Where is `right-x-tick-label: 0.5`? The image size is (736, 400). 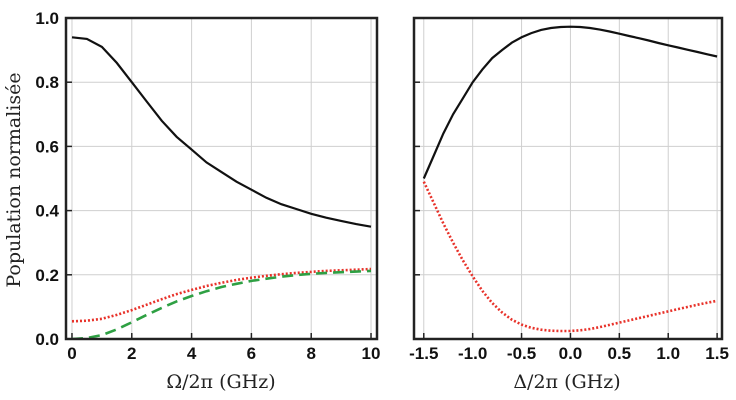
right-x-tick-label: 0.5 is located at coordinates (620, 353).